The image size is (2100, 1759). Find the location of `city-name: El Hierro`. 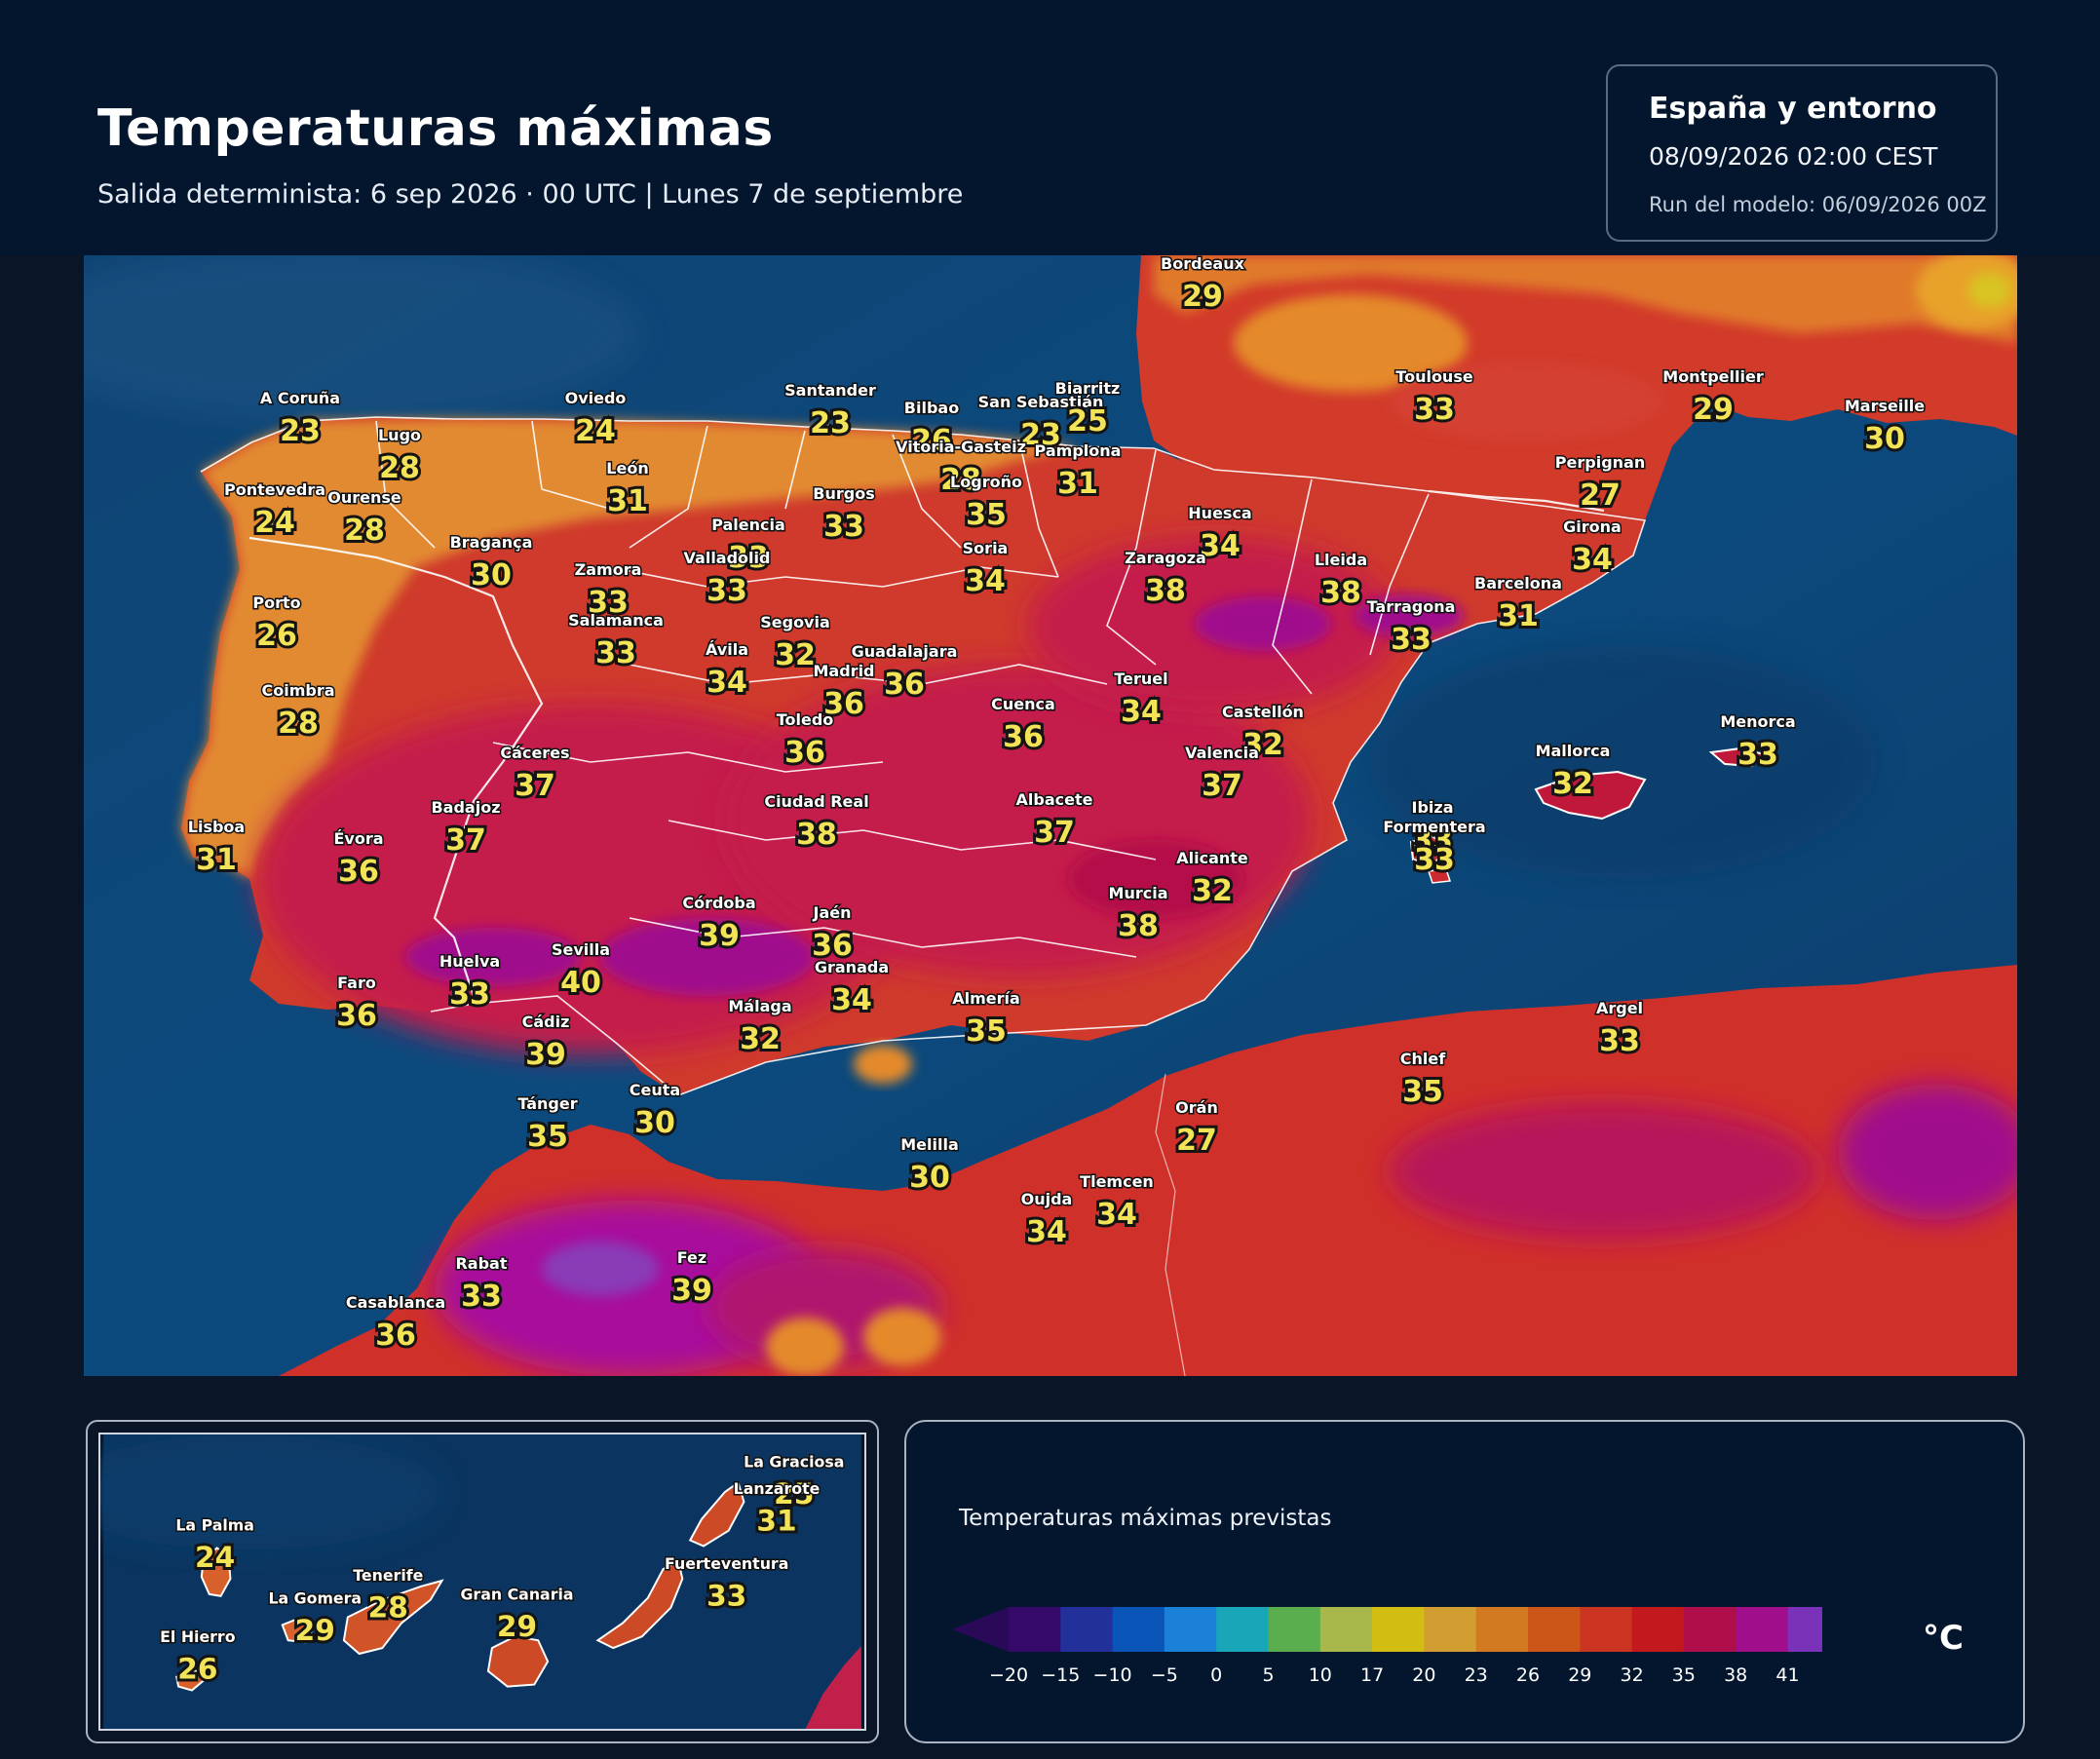

city-name: El Hierro is located at coordinates (198, 1636).